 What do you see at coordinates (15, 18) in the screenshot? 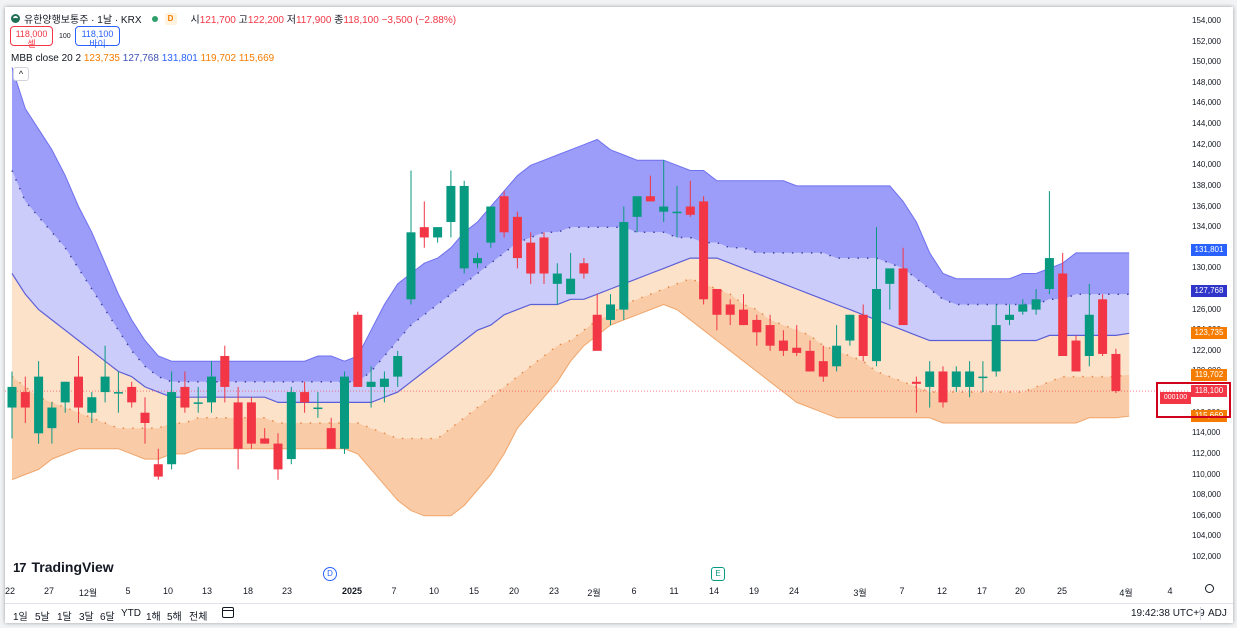
I see `company-logo-icon` at bounding box center [15, 18].